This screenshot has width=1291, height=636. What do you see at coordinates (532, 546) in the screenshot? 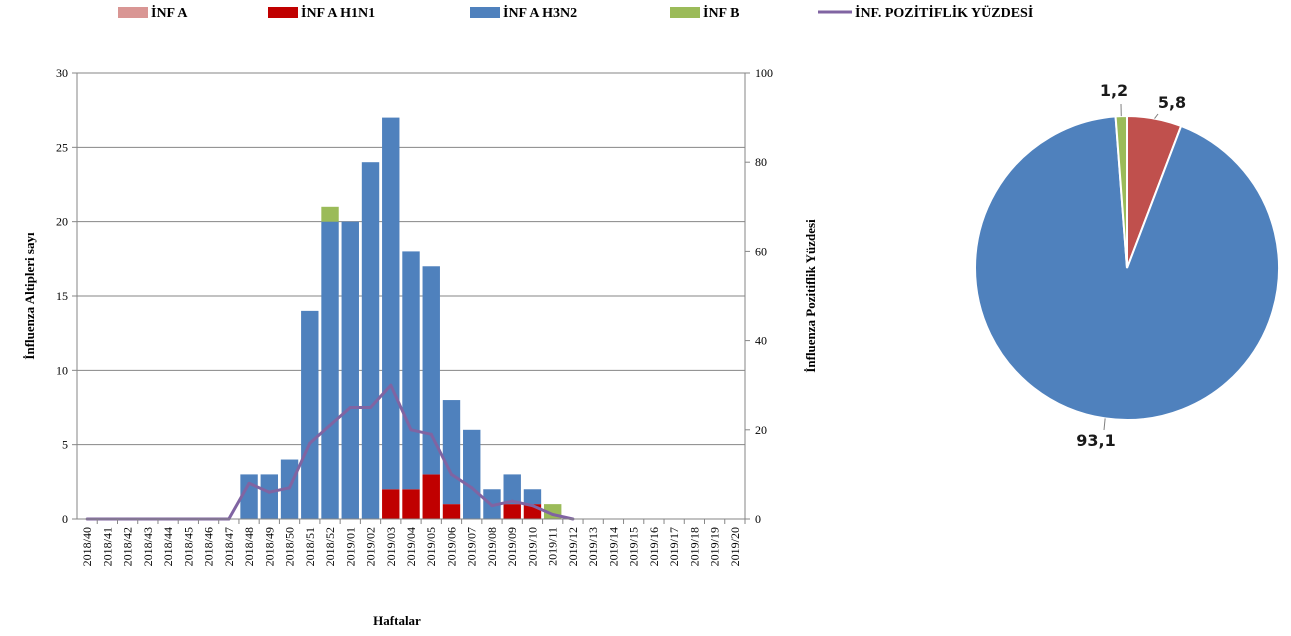
I see `x-tick-label-2019-10: 2019/10` at bounding box center [532, 546].